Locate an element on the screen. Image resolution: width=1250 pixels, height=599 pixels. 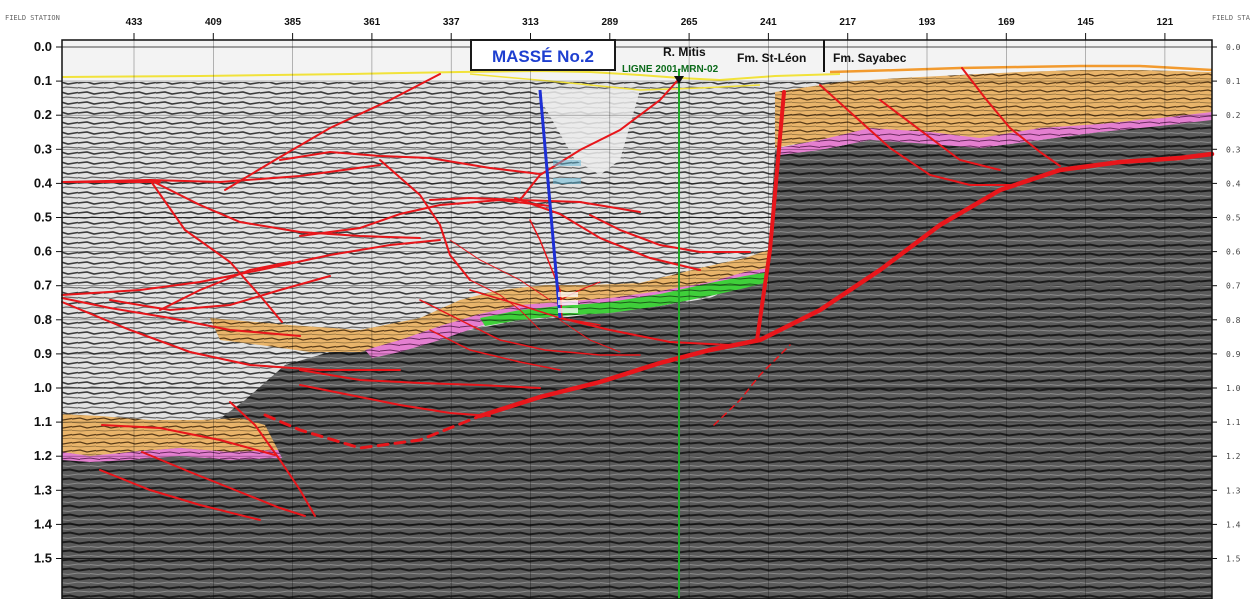
green-unit is located at coordinates (624, 299).